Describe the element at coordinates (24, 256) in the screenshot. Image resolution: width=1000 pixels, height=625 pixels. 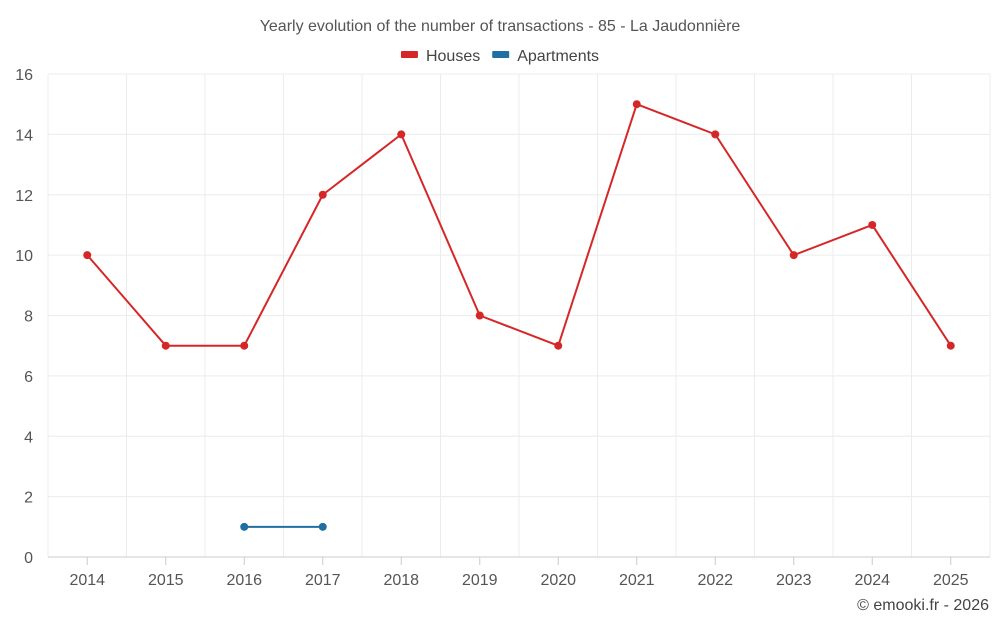
I see `y-tick-label: 10` at that location.